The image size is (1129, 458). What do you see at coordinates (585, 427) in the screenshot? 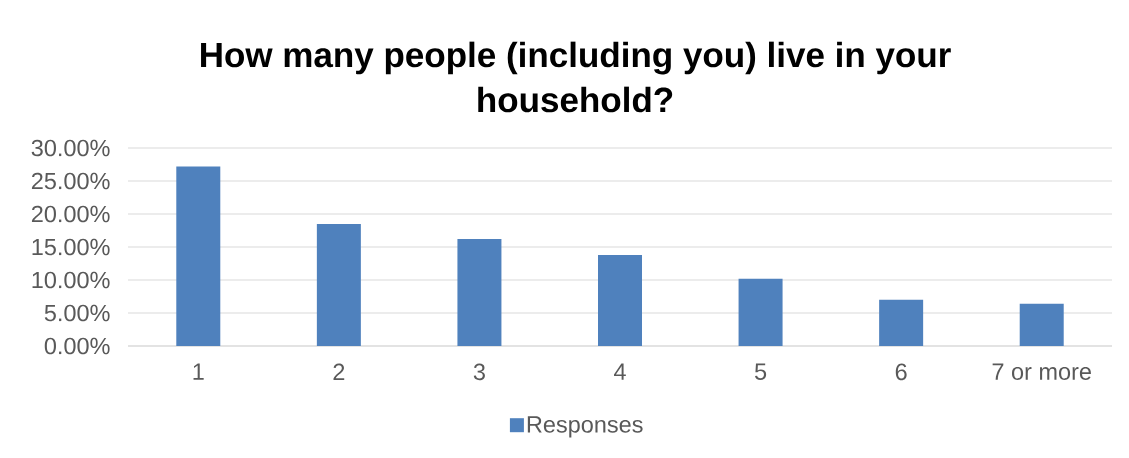
I see `legend-label: Responses` at bounding box center [585, 427].